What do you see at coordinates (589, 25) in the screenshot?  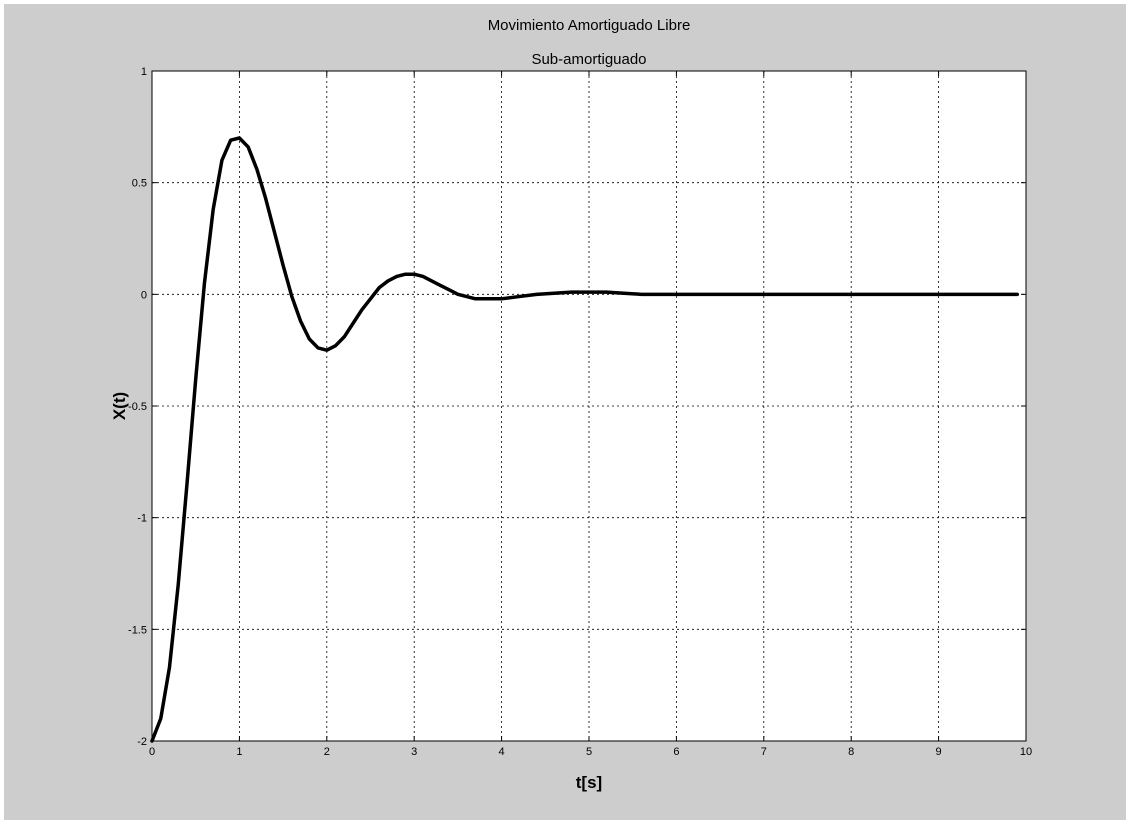 I see `chart-title: Movimiento Amortiguado Libre` at bounding box center [589, 25].